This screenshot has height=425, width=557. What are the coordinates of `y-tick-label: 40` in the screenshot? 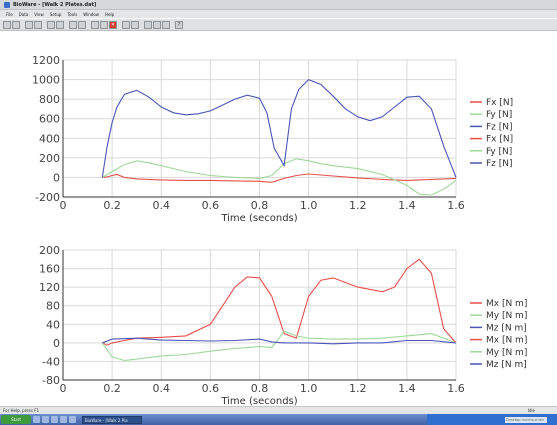 It's located at (53, 324).